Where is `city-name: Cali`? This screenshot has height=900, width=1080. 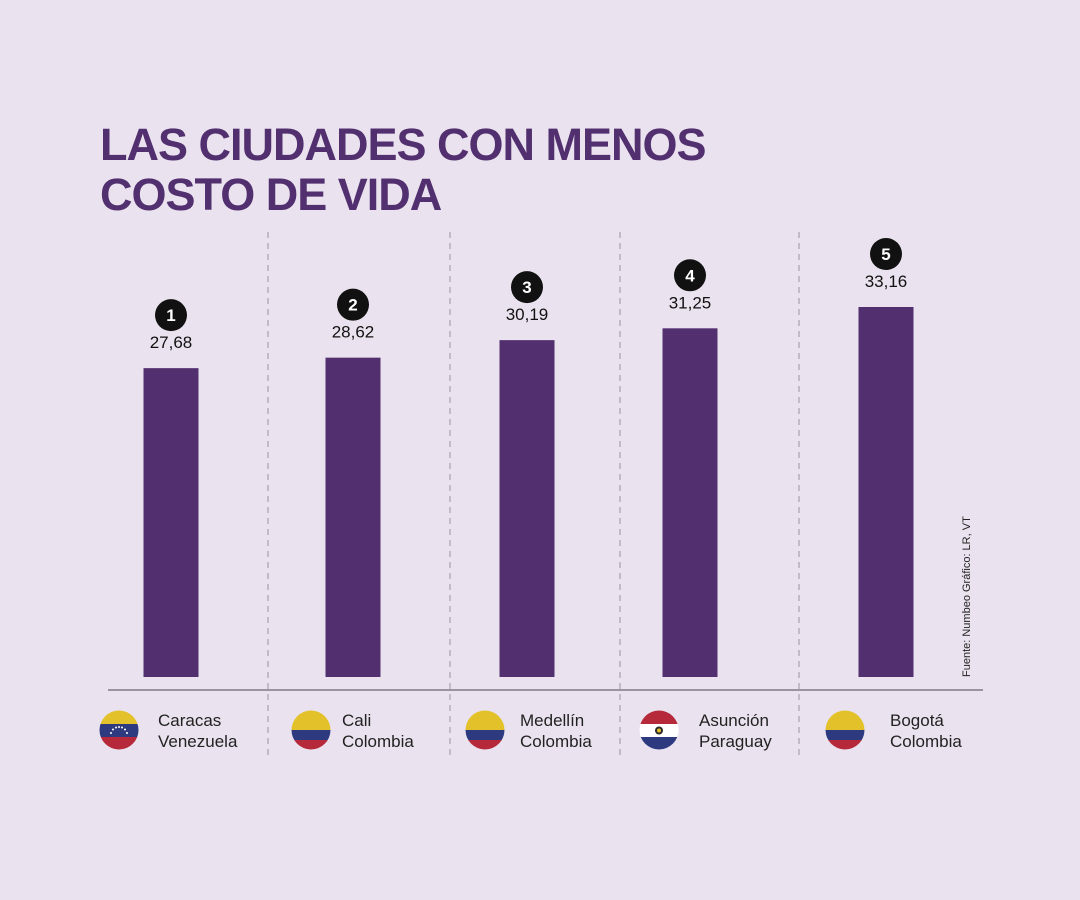 city-name: Cali is located at coordinates (357, 720).